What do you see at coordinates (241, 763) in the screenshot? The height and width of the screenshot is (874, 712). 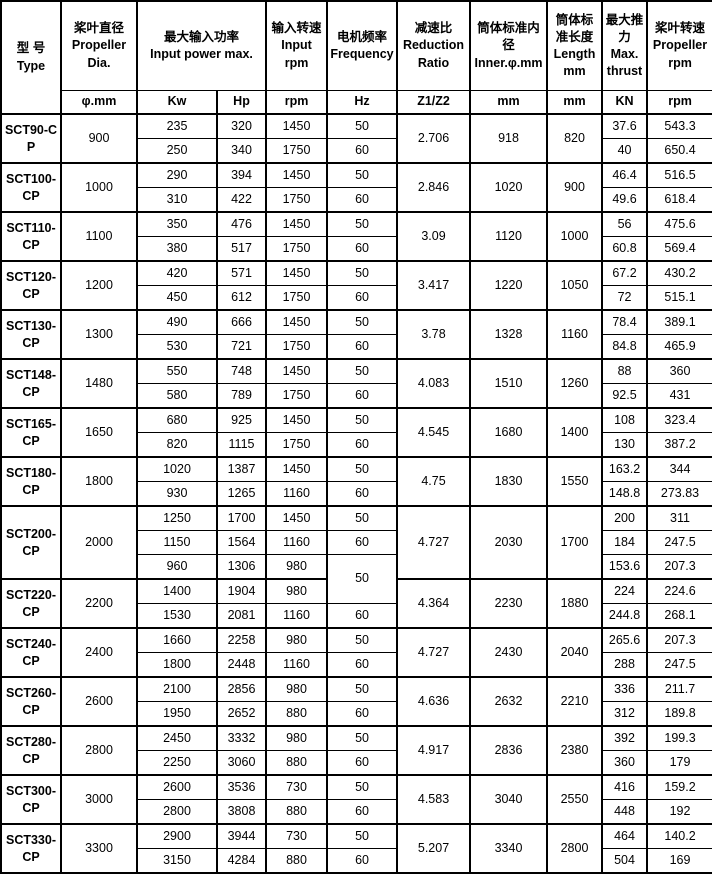 I see `hp-cell: 3060` at bounding box center [241, 763].